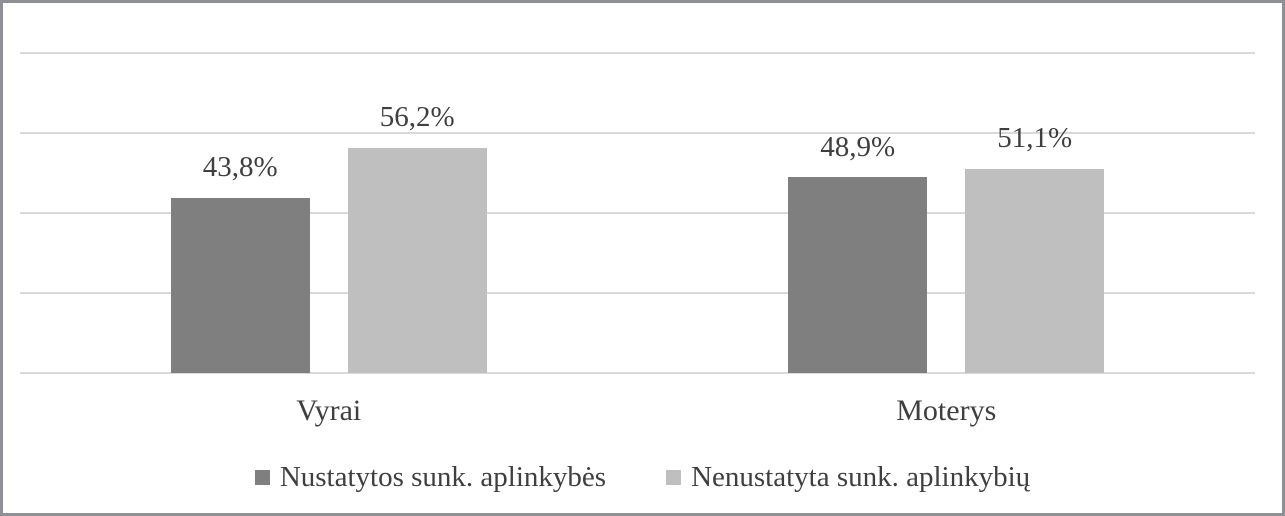 Image resolution: width=1285 pixels, height=516 pixels. I want to click on baseline-gridline, so click(637, 373).